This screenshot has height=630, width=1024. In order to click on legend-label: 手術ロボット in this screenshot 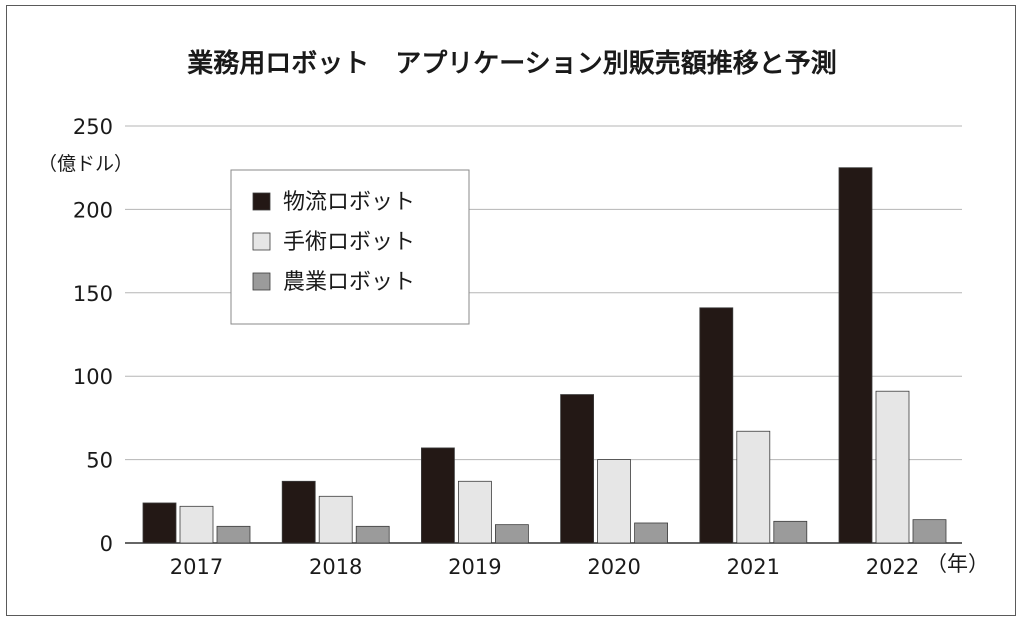, I will do `click(349, 242)`.